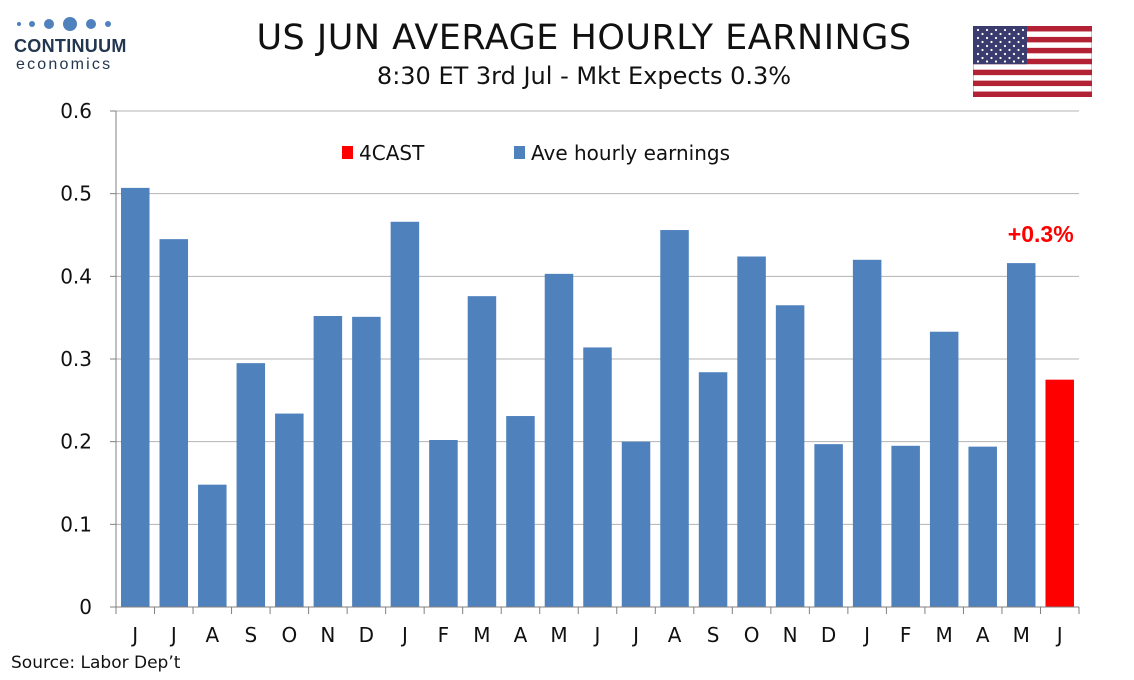  What do you see at coordinates (584, 38) in the screenshot?
I see `chart-title: US JUN AVERAGE HOURLY EARNINGS` at bounding box center [584, 38].